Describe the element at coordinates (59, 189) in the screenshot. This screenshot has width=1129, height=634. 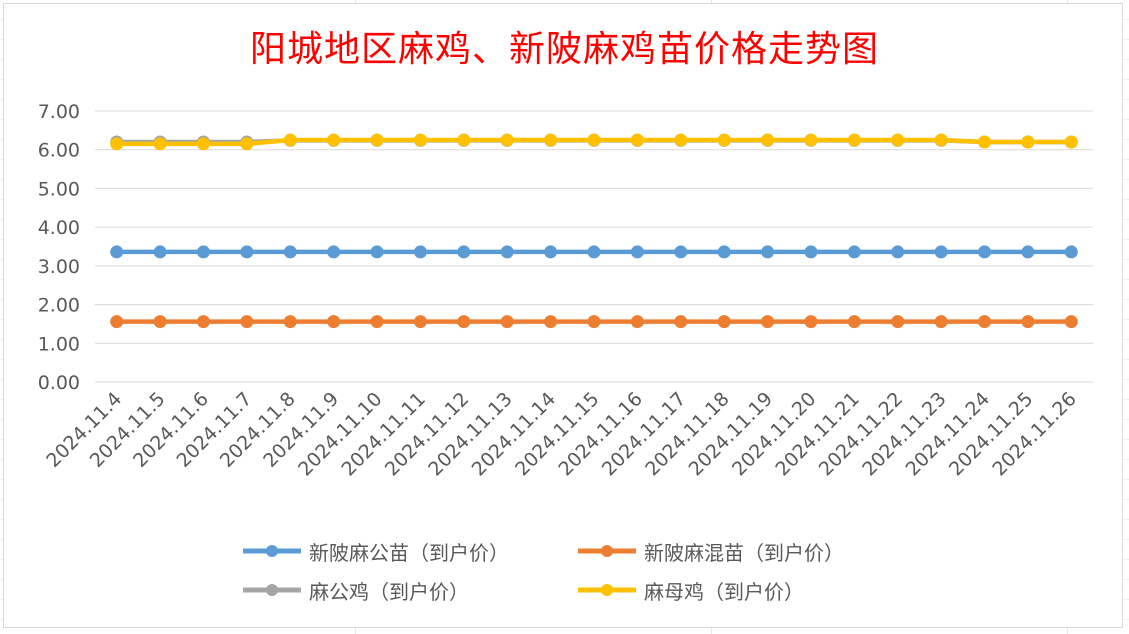
I see `y-tick-label: 5.00` at that location.